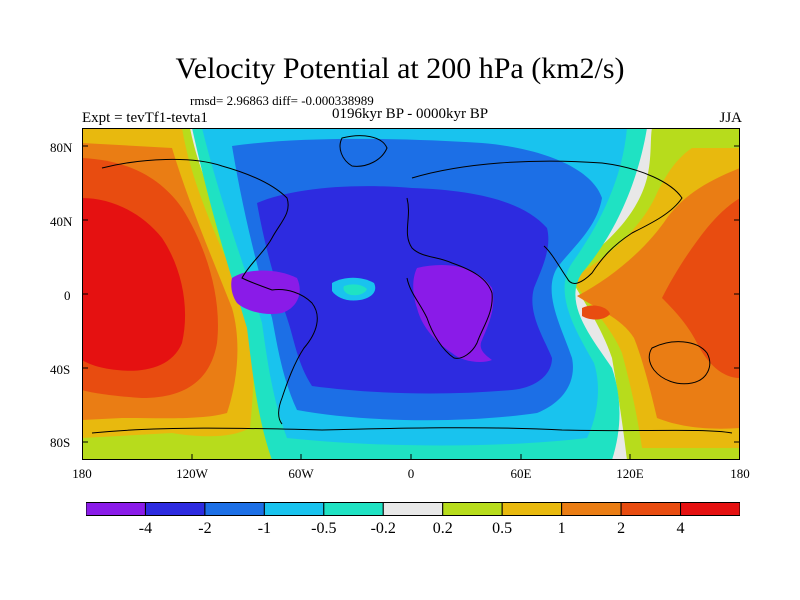 The image size is (800, 600). What do you see at coordinates (679, 363) in the screenshot?
I see `coast-australia` at bounding box center [679, 363].